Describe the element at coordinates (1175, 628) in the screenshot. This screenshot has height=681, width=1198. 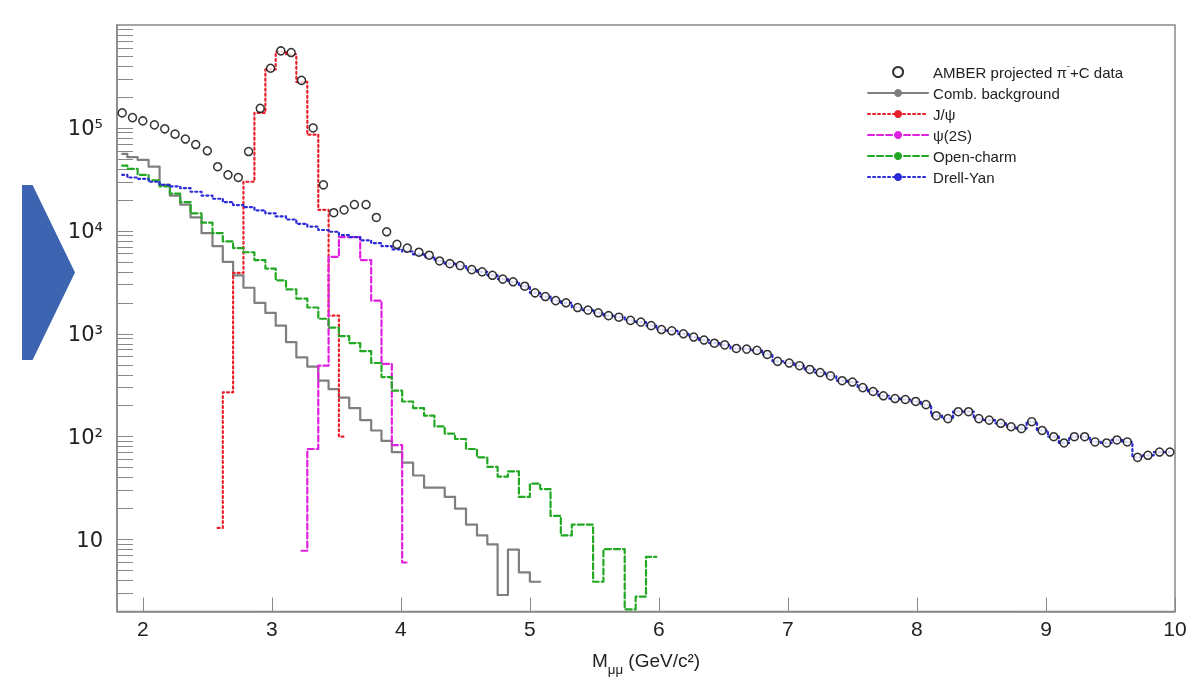
I see `x-tick-label: 10` at that location.